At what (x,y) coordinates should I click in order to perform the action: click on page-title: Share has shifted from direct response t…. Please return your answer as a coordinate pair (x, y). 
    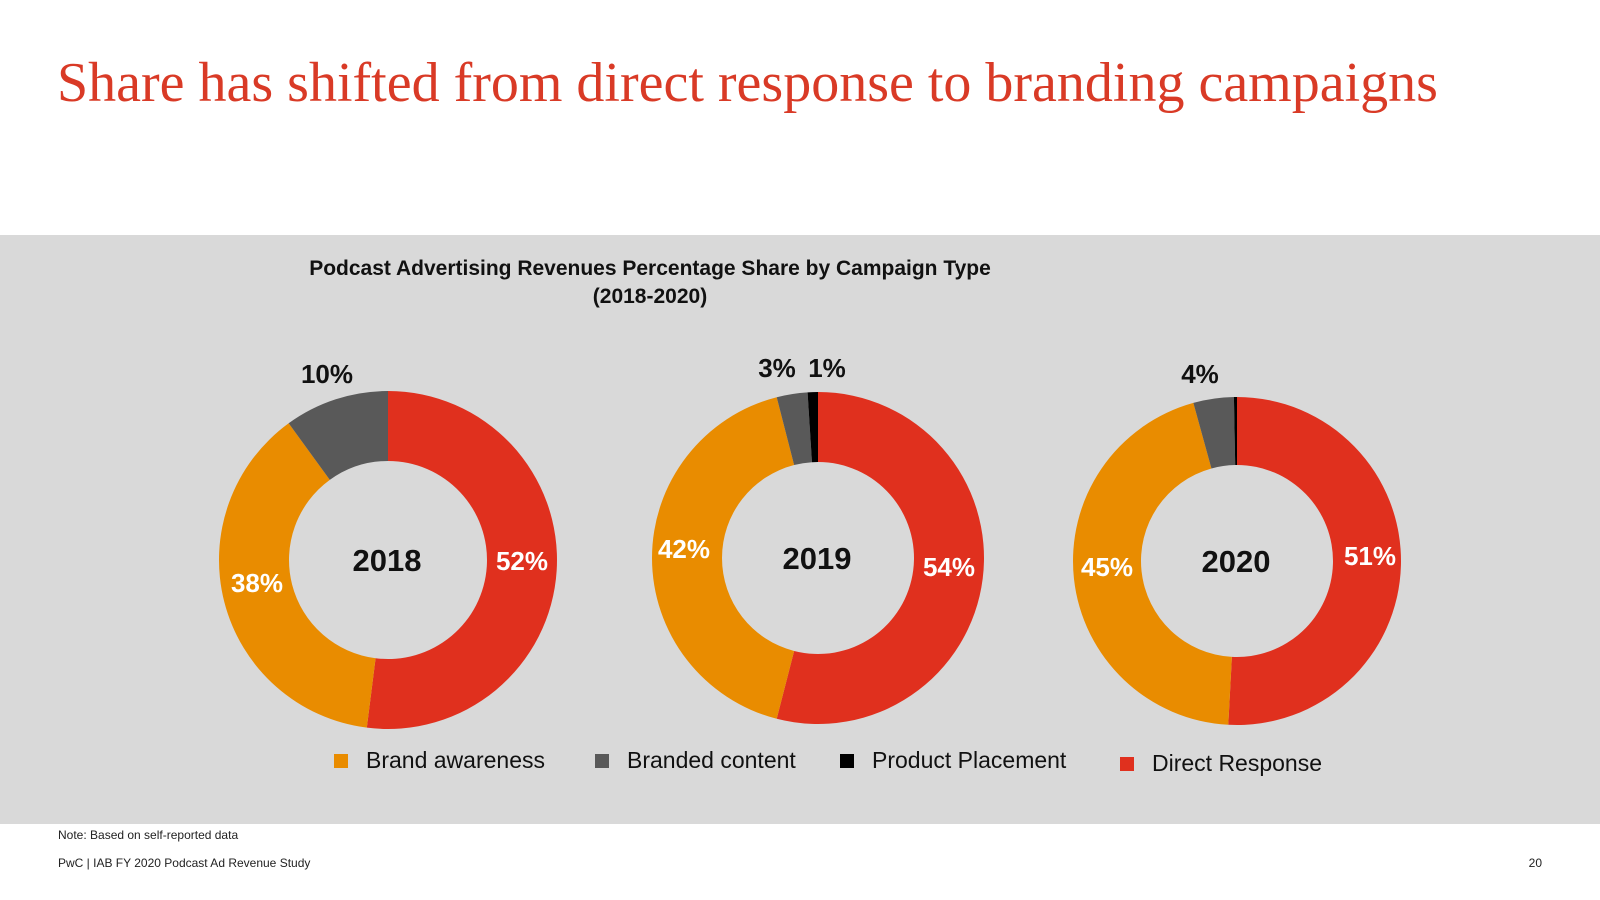
    Looking at the image, I should click on (747, 83).